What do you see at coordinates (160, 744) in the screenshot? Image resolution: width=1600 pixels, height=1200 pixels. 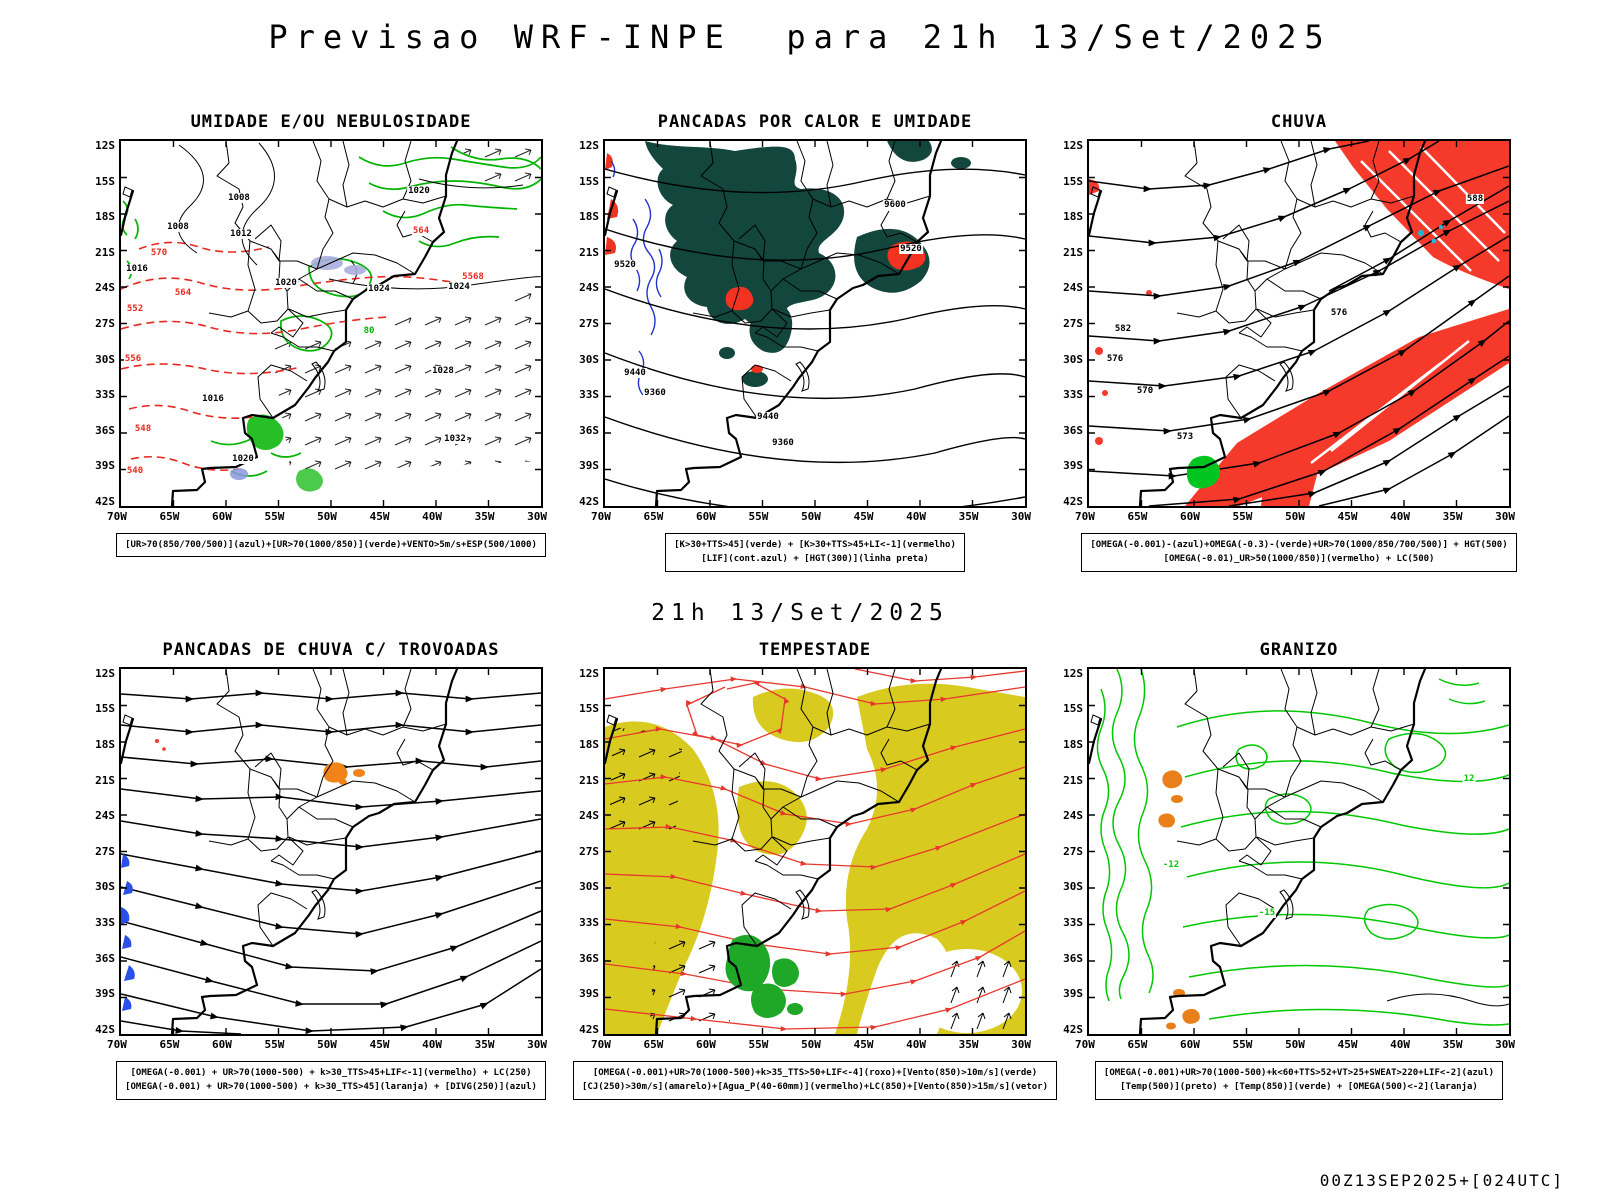 I see `red-specks` at bounding box center [160, 744].